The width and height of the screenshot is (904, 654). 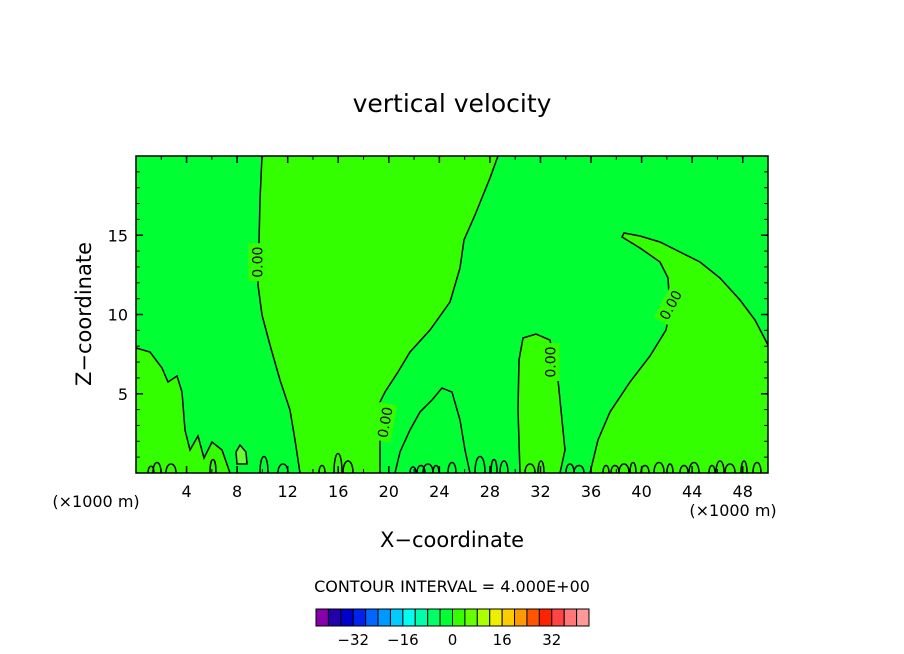 I want to click on x-tick-label: 12, so click(x=288, y=491).